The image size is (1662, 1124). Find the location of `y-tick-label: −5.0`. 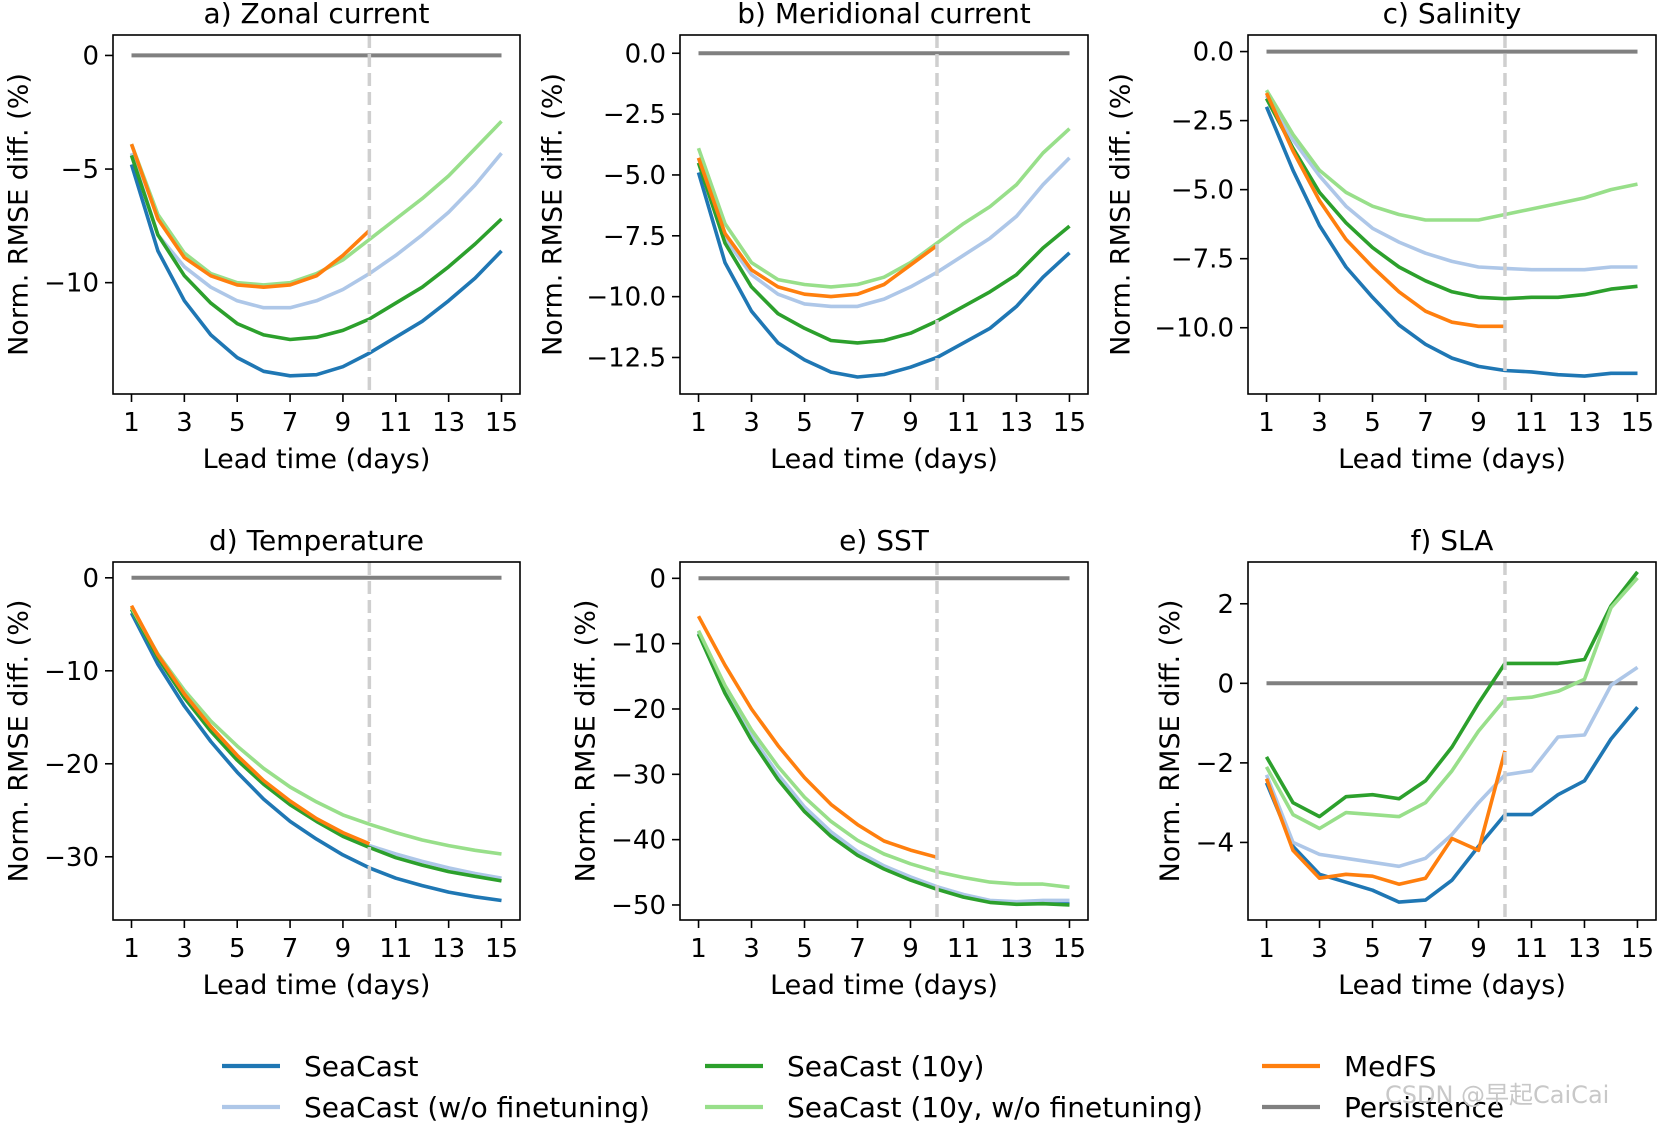

y-tick-label: −5.0 is located at coordinates (1202, 191).